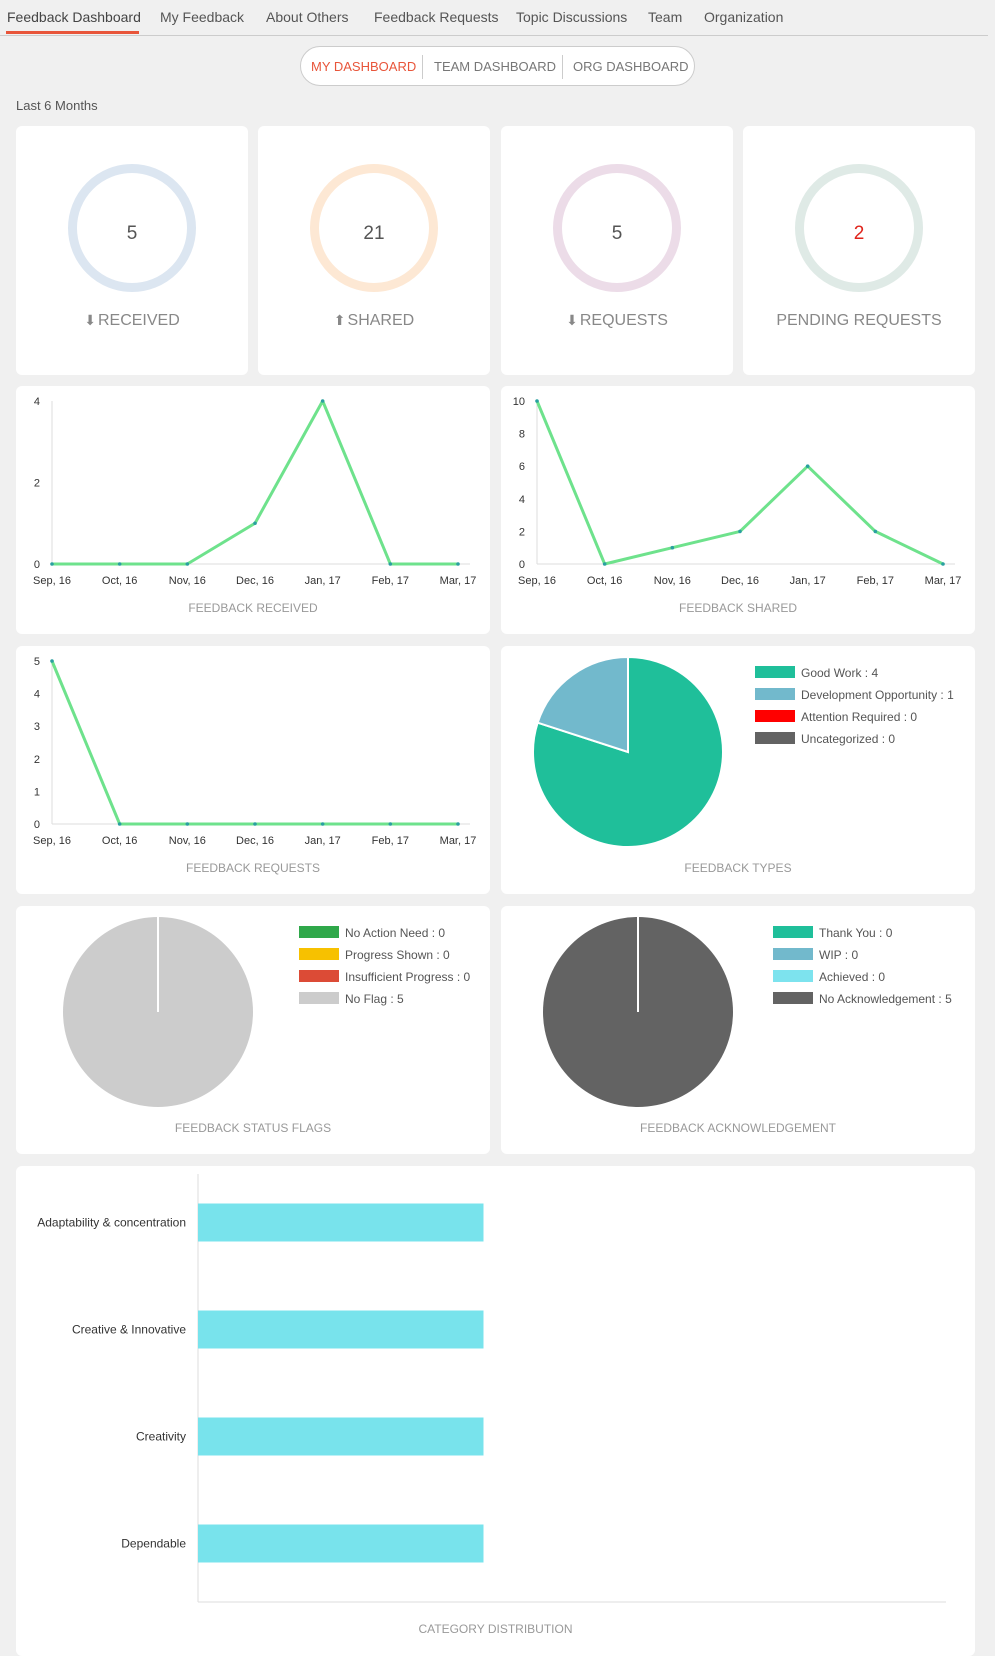 This screenshot has width=995, height=1656. What do you see at coordinates (374, 250) in the screenshot?
I see `stat-card-shared: 21 ⬆ SHARED` at bounding box center [374, 250].